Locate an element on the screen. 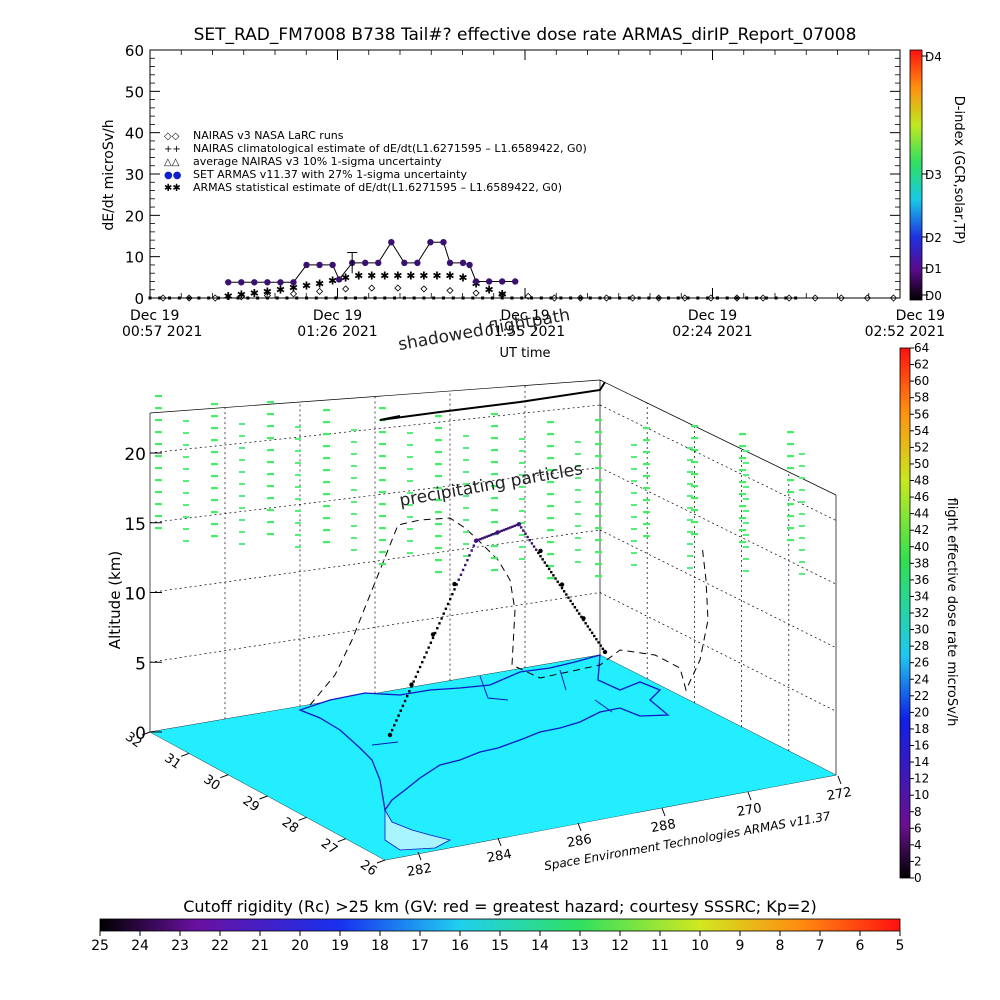  cutoff-tick-label: 8 is located at coordinates (780, 946).